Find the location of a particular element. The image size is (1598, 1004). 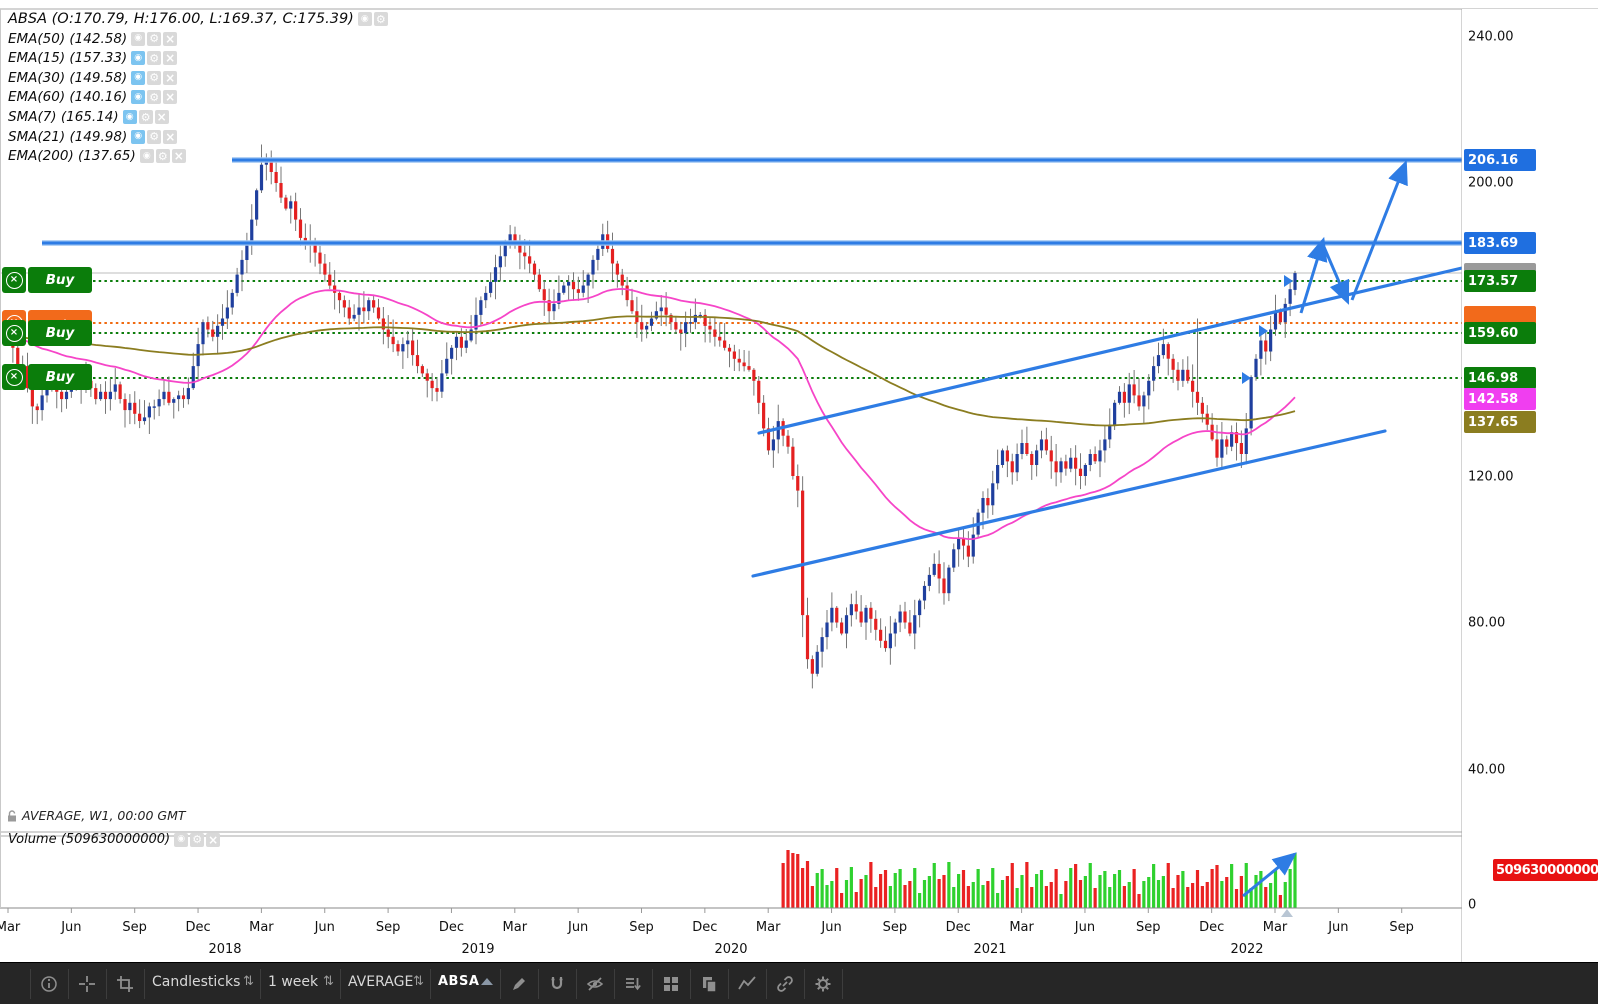

status-line: AVERAGE, W1, 00:00 GMT is located at coordinates (97, 815).